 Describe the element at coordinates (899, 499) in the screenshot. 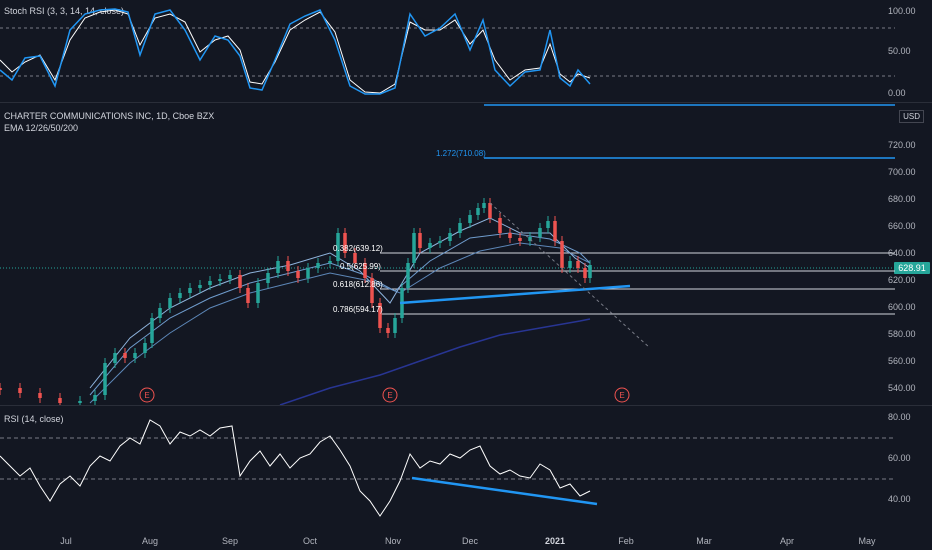

I see `rsi-tick-40: 40.00` at that location.